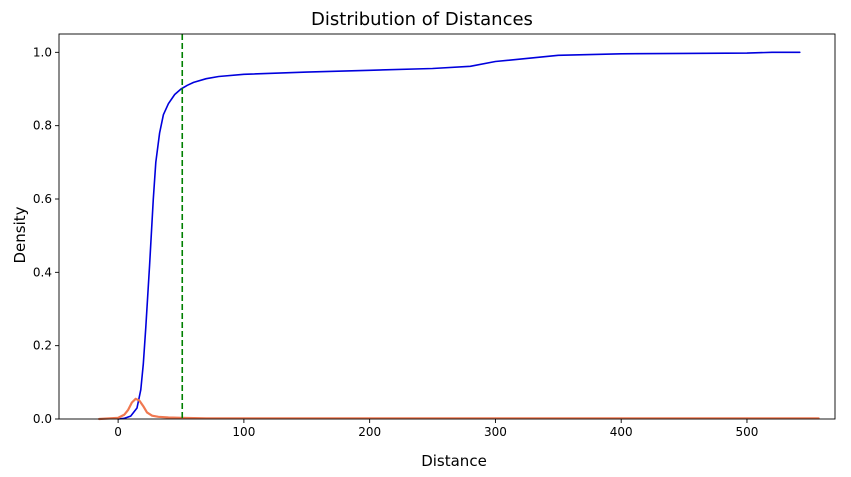 Image resolution: width=851 pixels, height=477 pixels. I want to click on y-tick-label: 0.0, so click(42, 419).